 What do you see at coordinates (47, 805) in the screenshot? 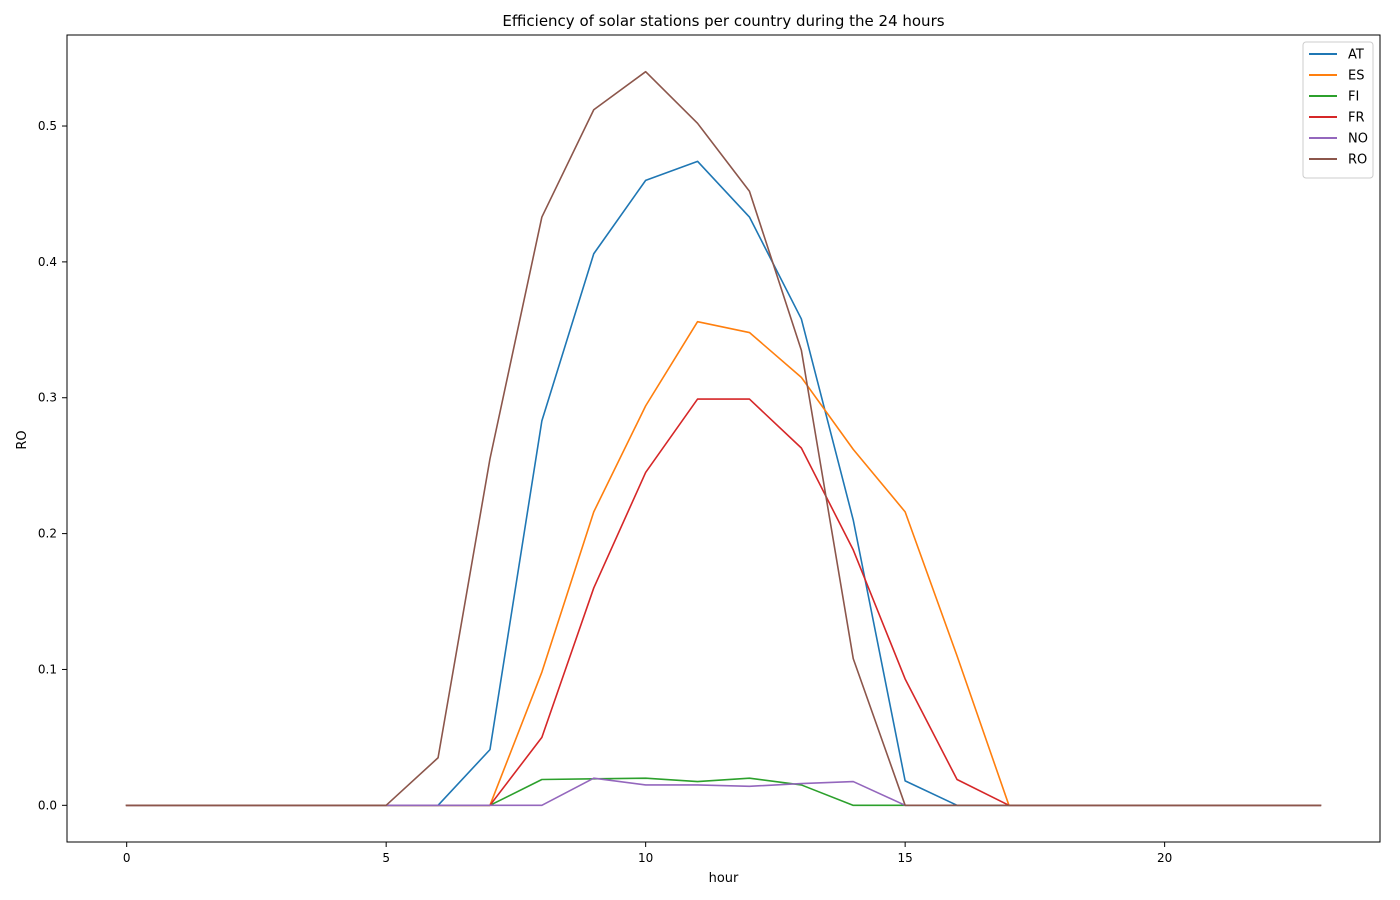
I see `y-tick-label: 0.0` at bounding box center [47, 805].